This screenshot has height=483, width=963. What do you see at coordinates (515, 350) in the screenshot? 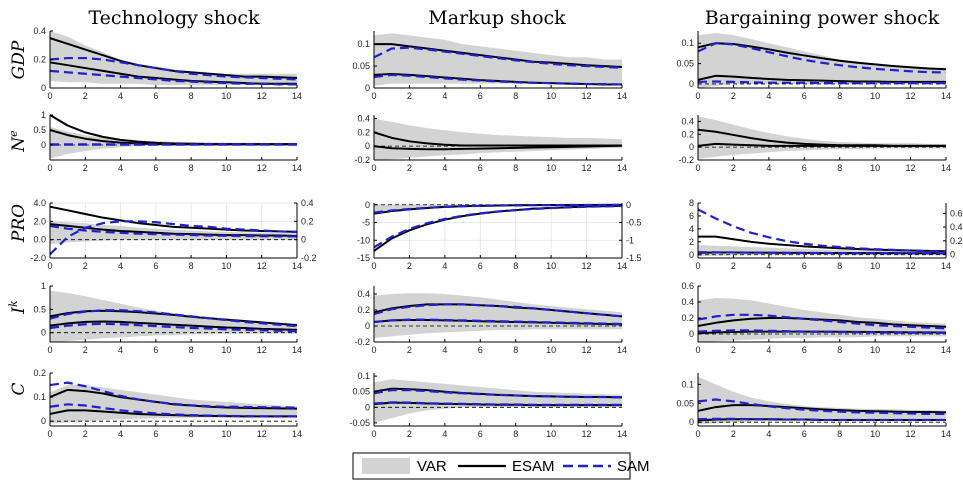
I see `panel-ik-markup-x-tick-label: 8` at bounding box center [515, 350].